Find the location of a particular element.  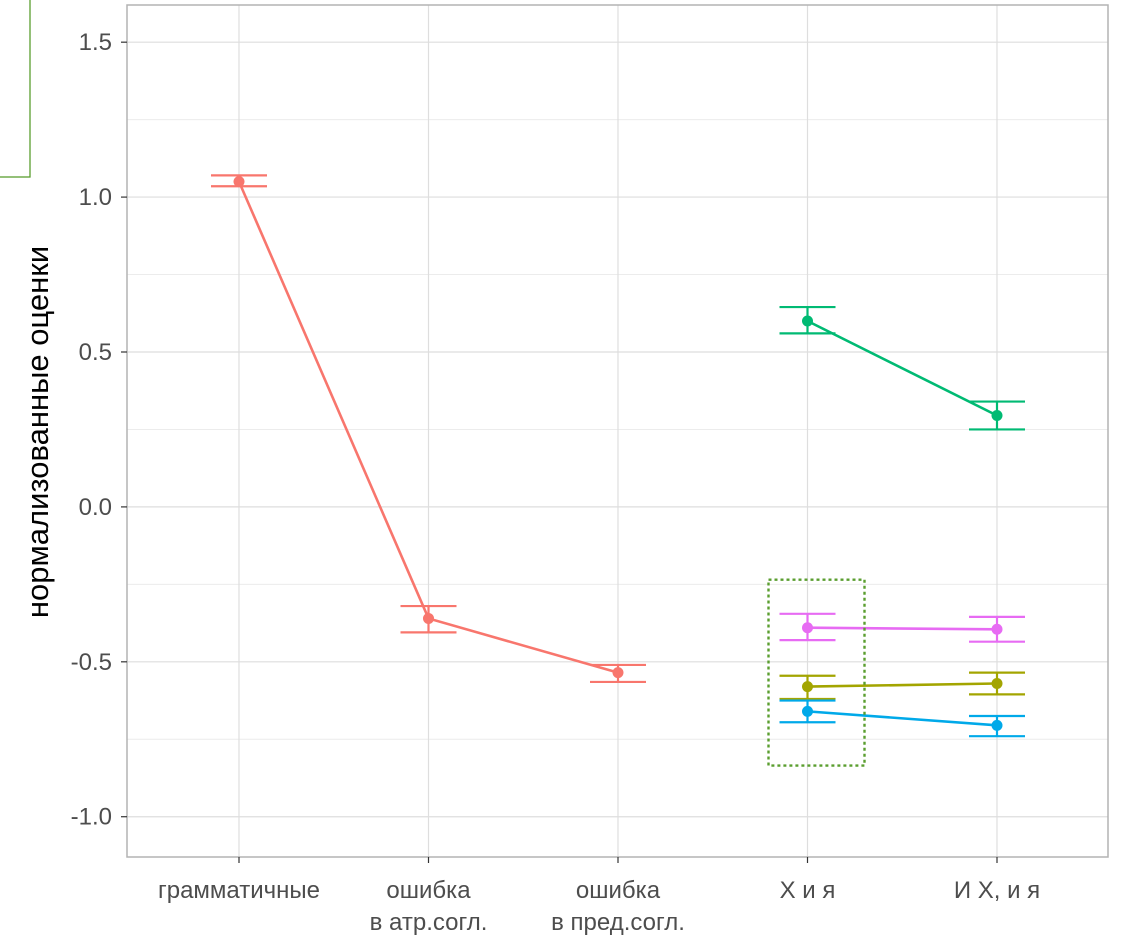

y-tick-label: 1.0 is located at coordinates (95, 197).